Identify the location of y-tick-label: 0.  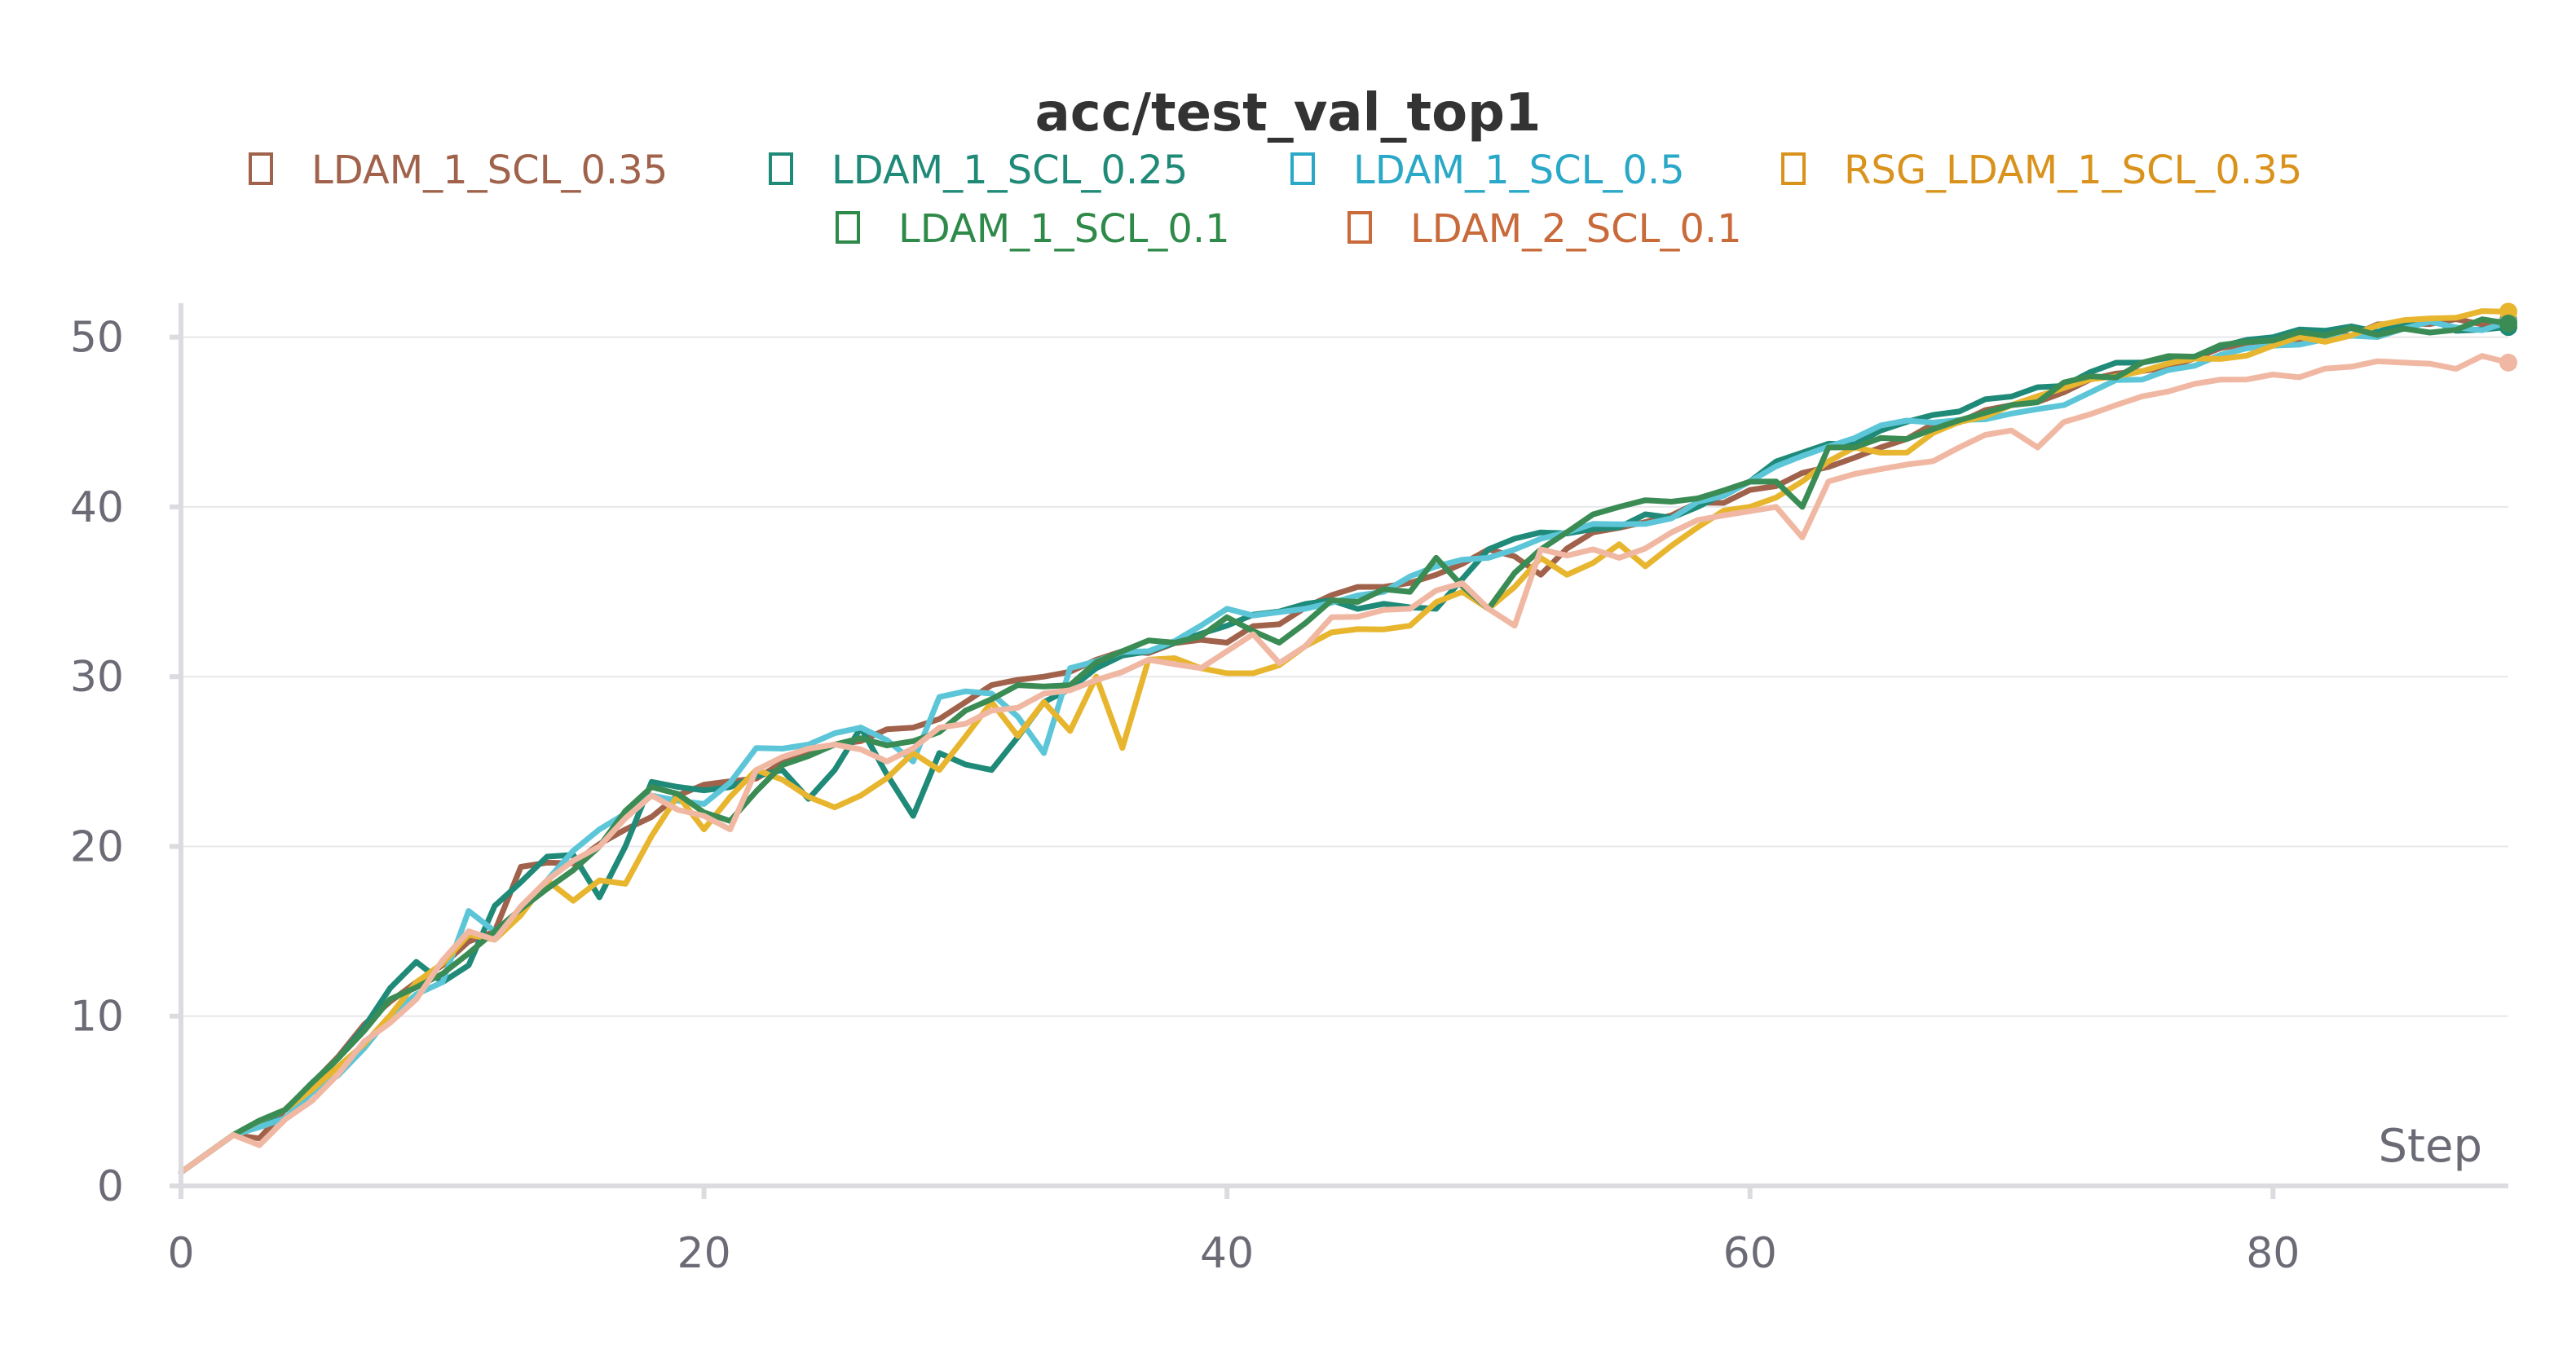
(110, 1186).